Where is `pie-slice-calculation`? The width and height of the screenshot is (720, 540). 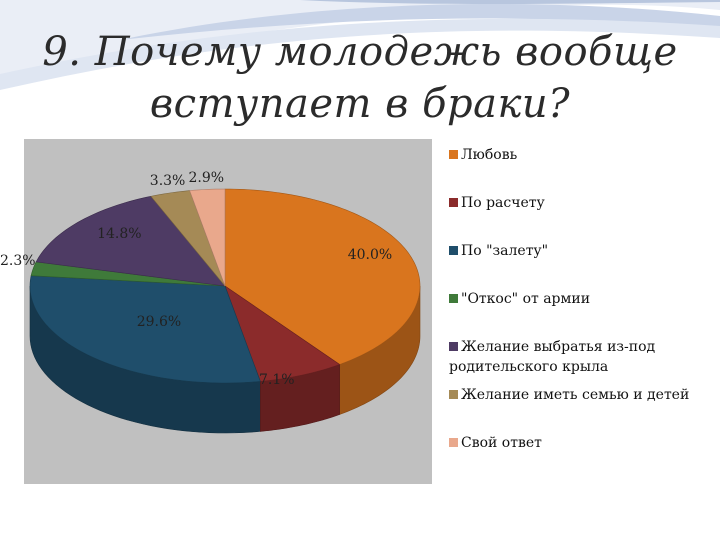 pie-slice-calculation is located at coordinates (282, 333).